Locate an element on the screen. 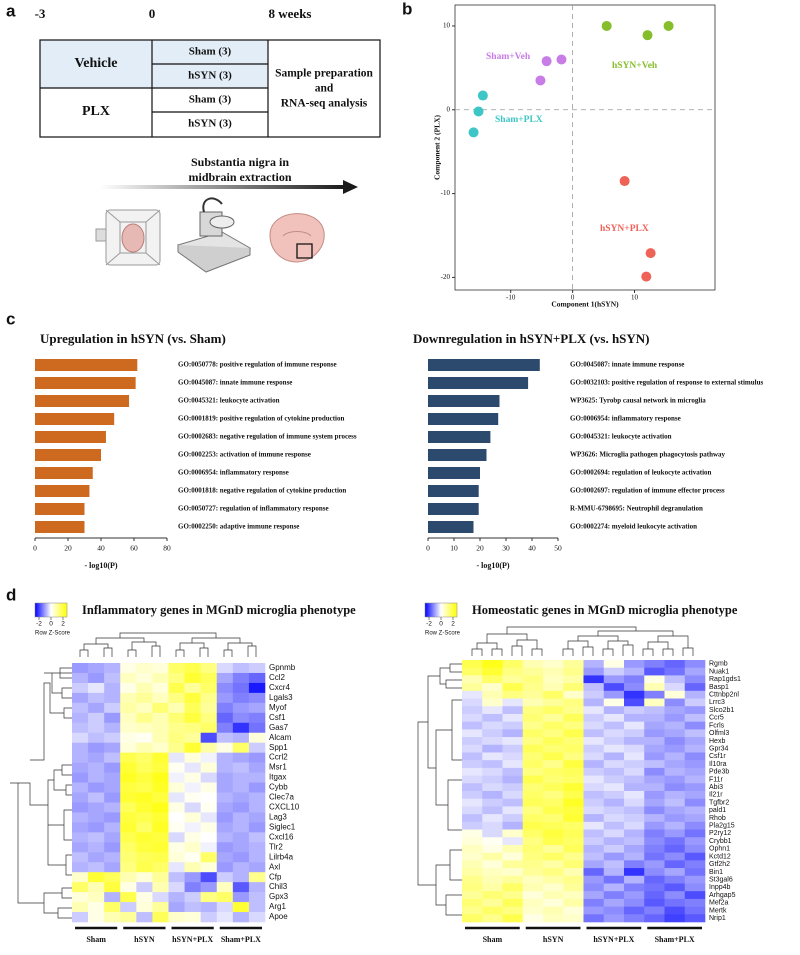 The width and height of the screenshot is (800, 955). x-tick-label: 50 is located at coordinates (558, 548).